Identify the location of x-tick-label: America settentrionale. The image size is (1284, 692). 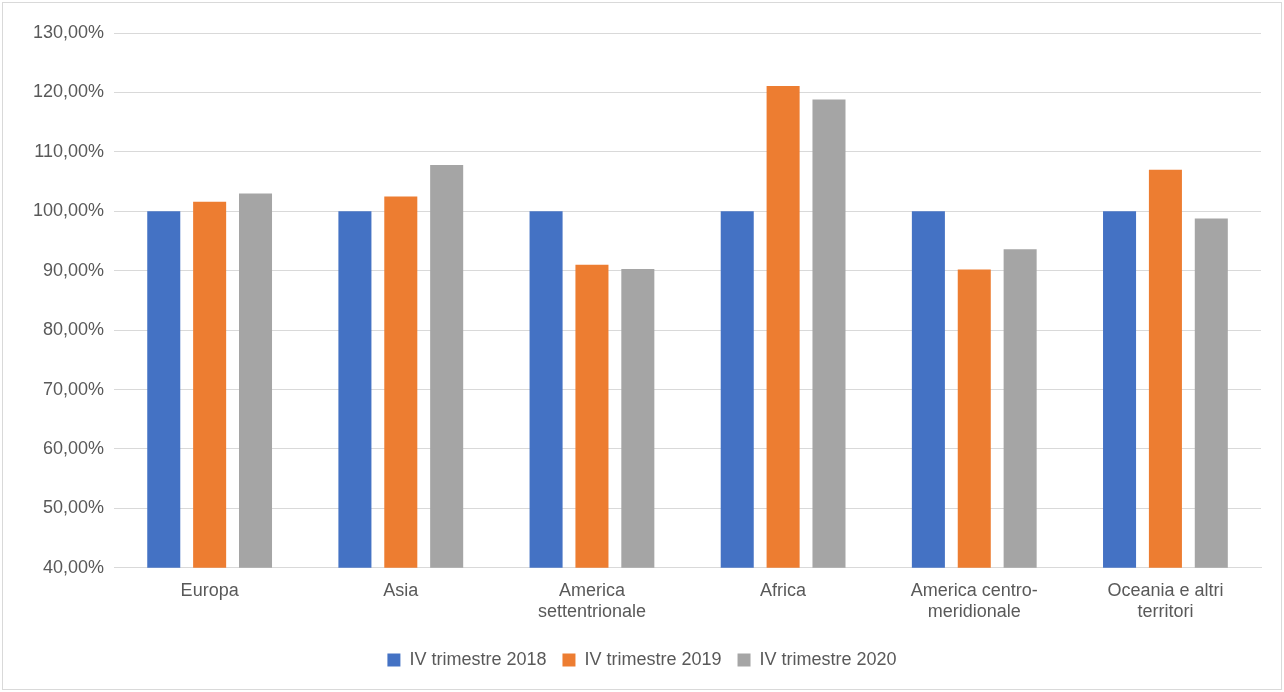
(591, 600).